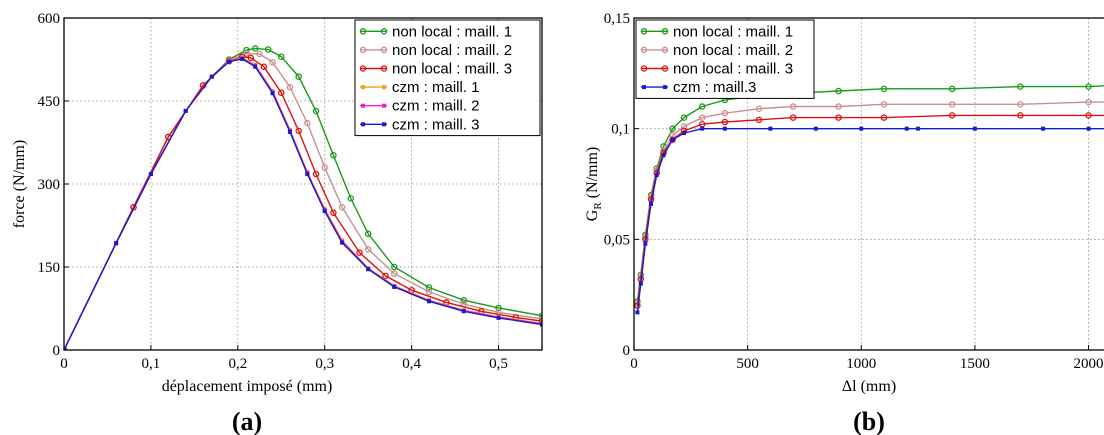 The height and width of the screenshot is (435, 1104). What do you see at coordinates (733, 69) in the screenshot?
I see `legend-label: non local : maill. 3` at bounding box center [733, 69].